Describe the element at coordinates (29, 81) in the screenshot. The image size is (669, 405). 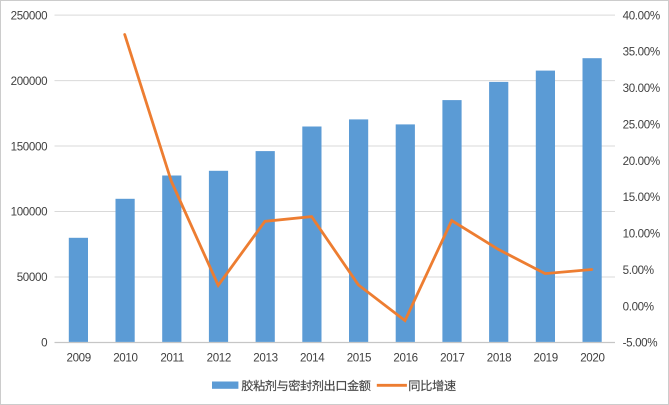
I see `svg-text: 200000` at that location.